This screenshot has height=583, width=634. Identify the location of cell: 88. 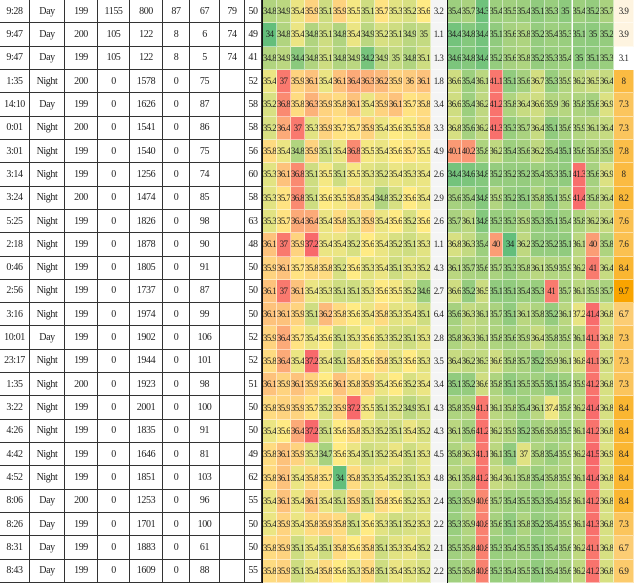
(205, 571).